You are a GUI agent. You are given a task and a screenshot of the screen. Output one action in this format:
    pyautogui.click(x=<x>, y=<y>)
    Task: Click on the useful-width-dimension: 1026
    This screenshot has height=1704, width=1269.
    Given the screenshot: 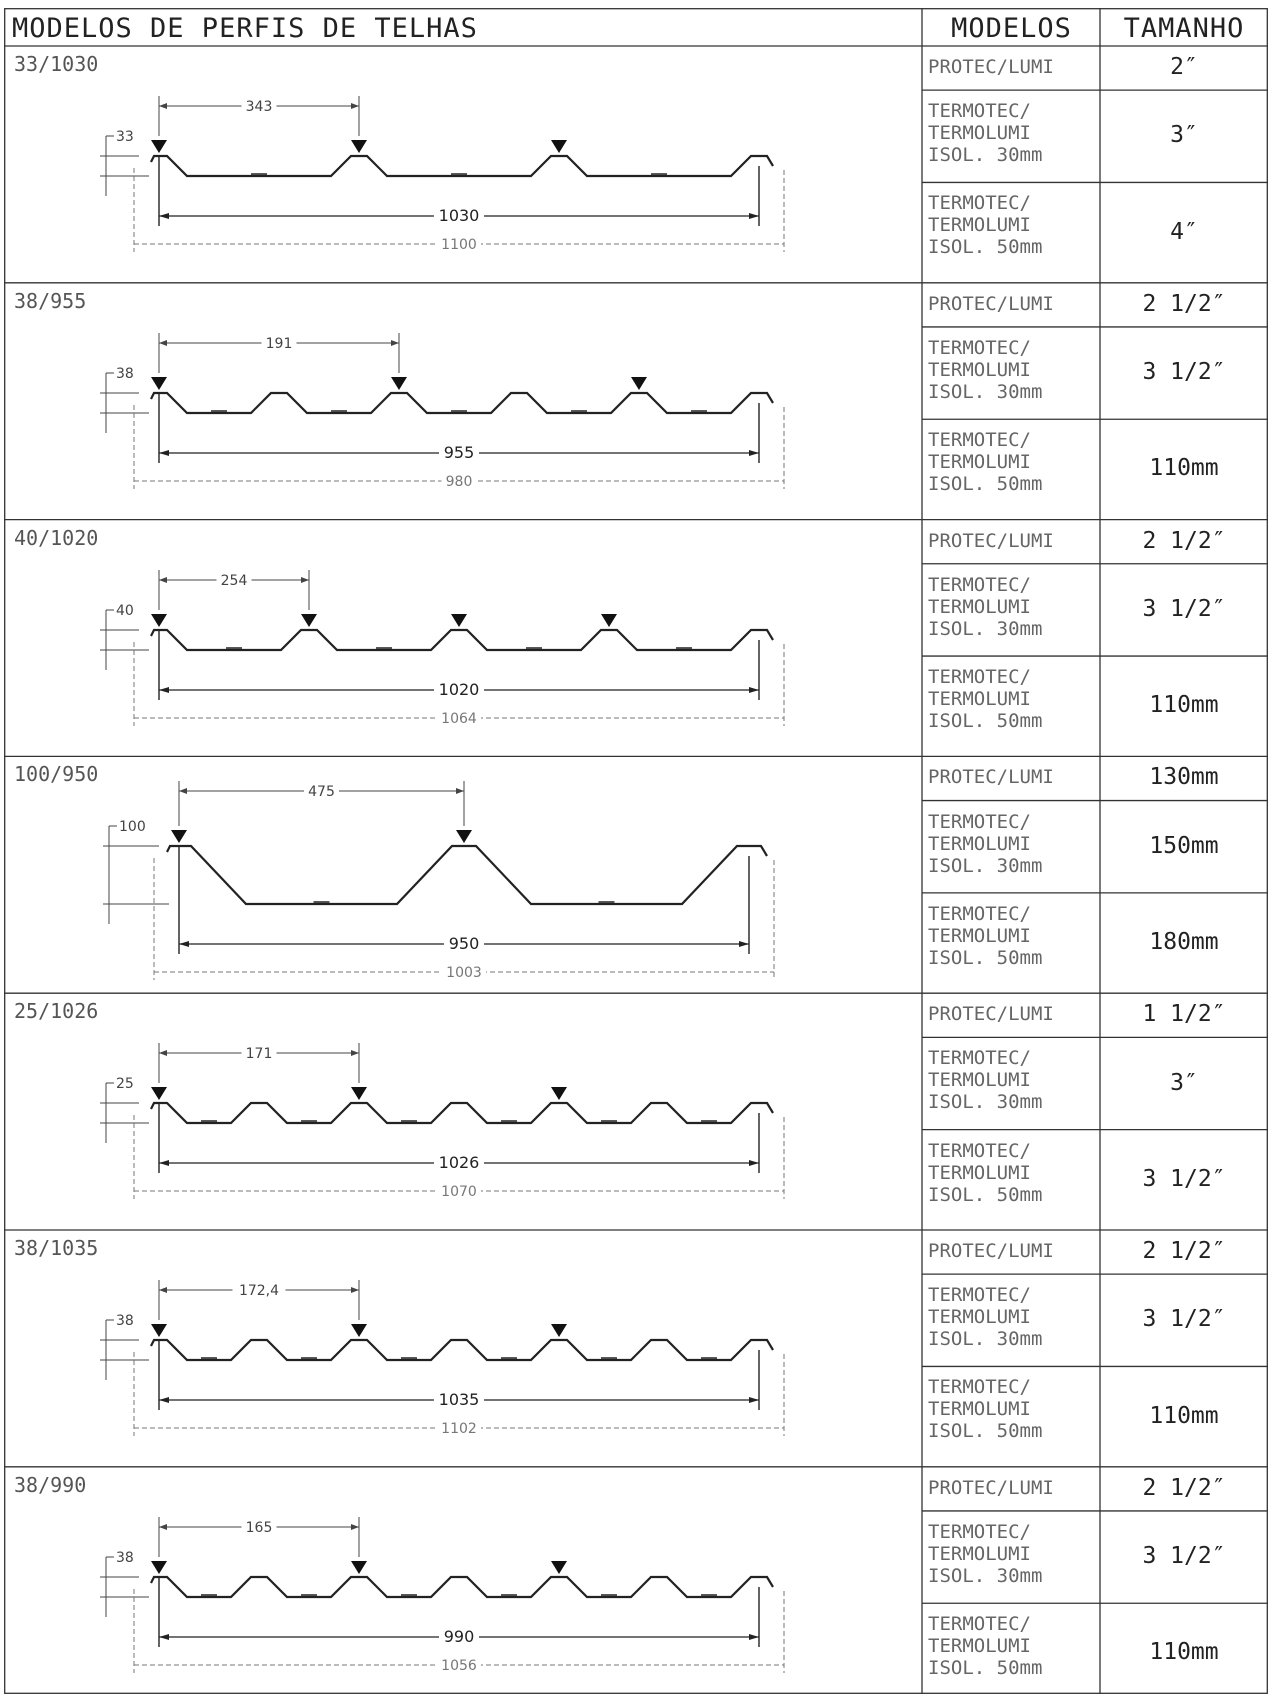 What is the action you would take?
    pyautogui.click(x=459, y=1162)
    